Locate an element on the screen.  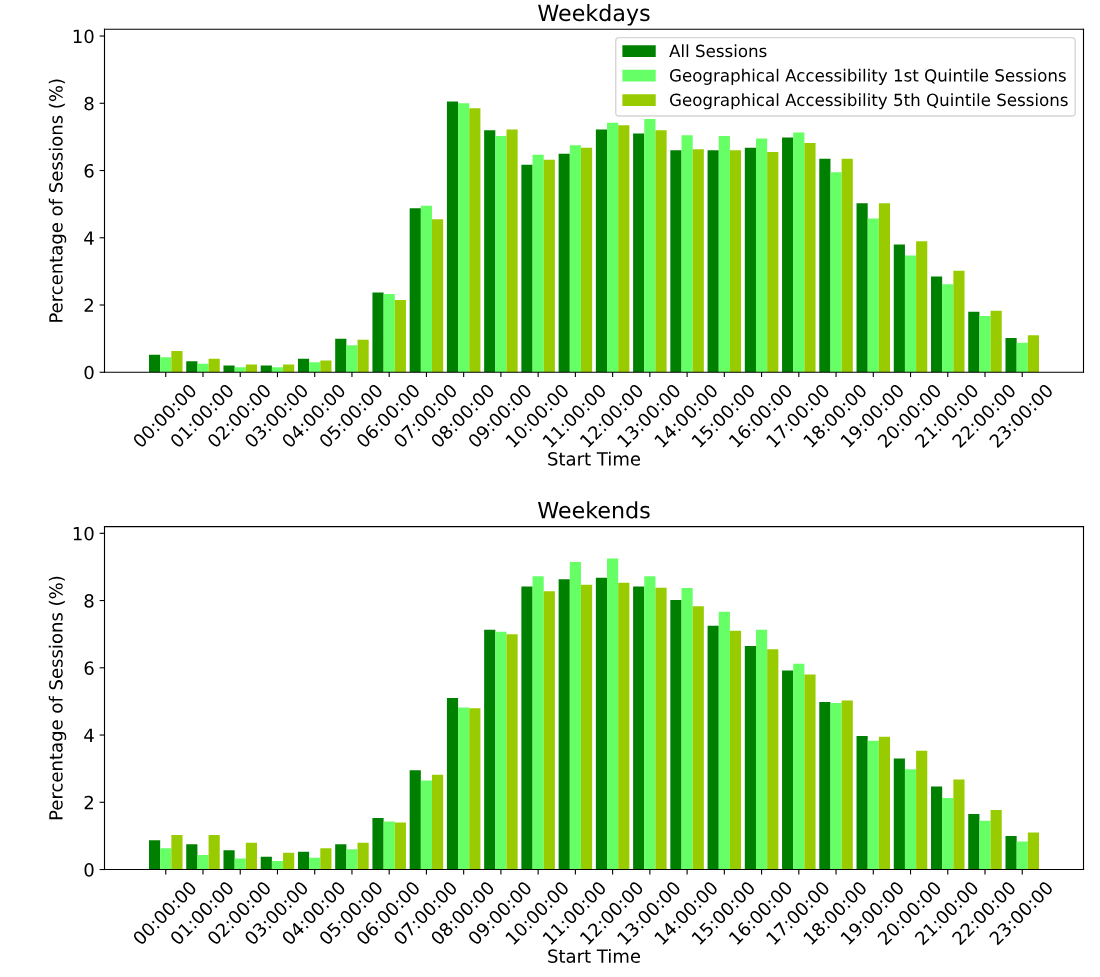
legend-label: All Sessions is located at coordinates (718, 51).